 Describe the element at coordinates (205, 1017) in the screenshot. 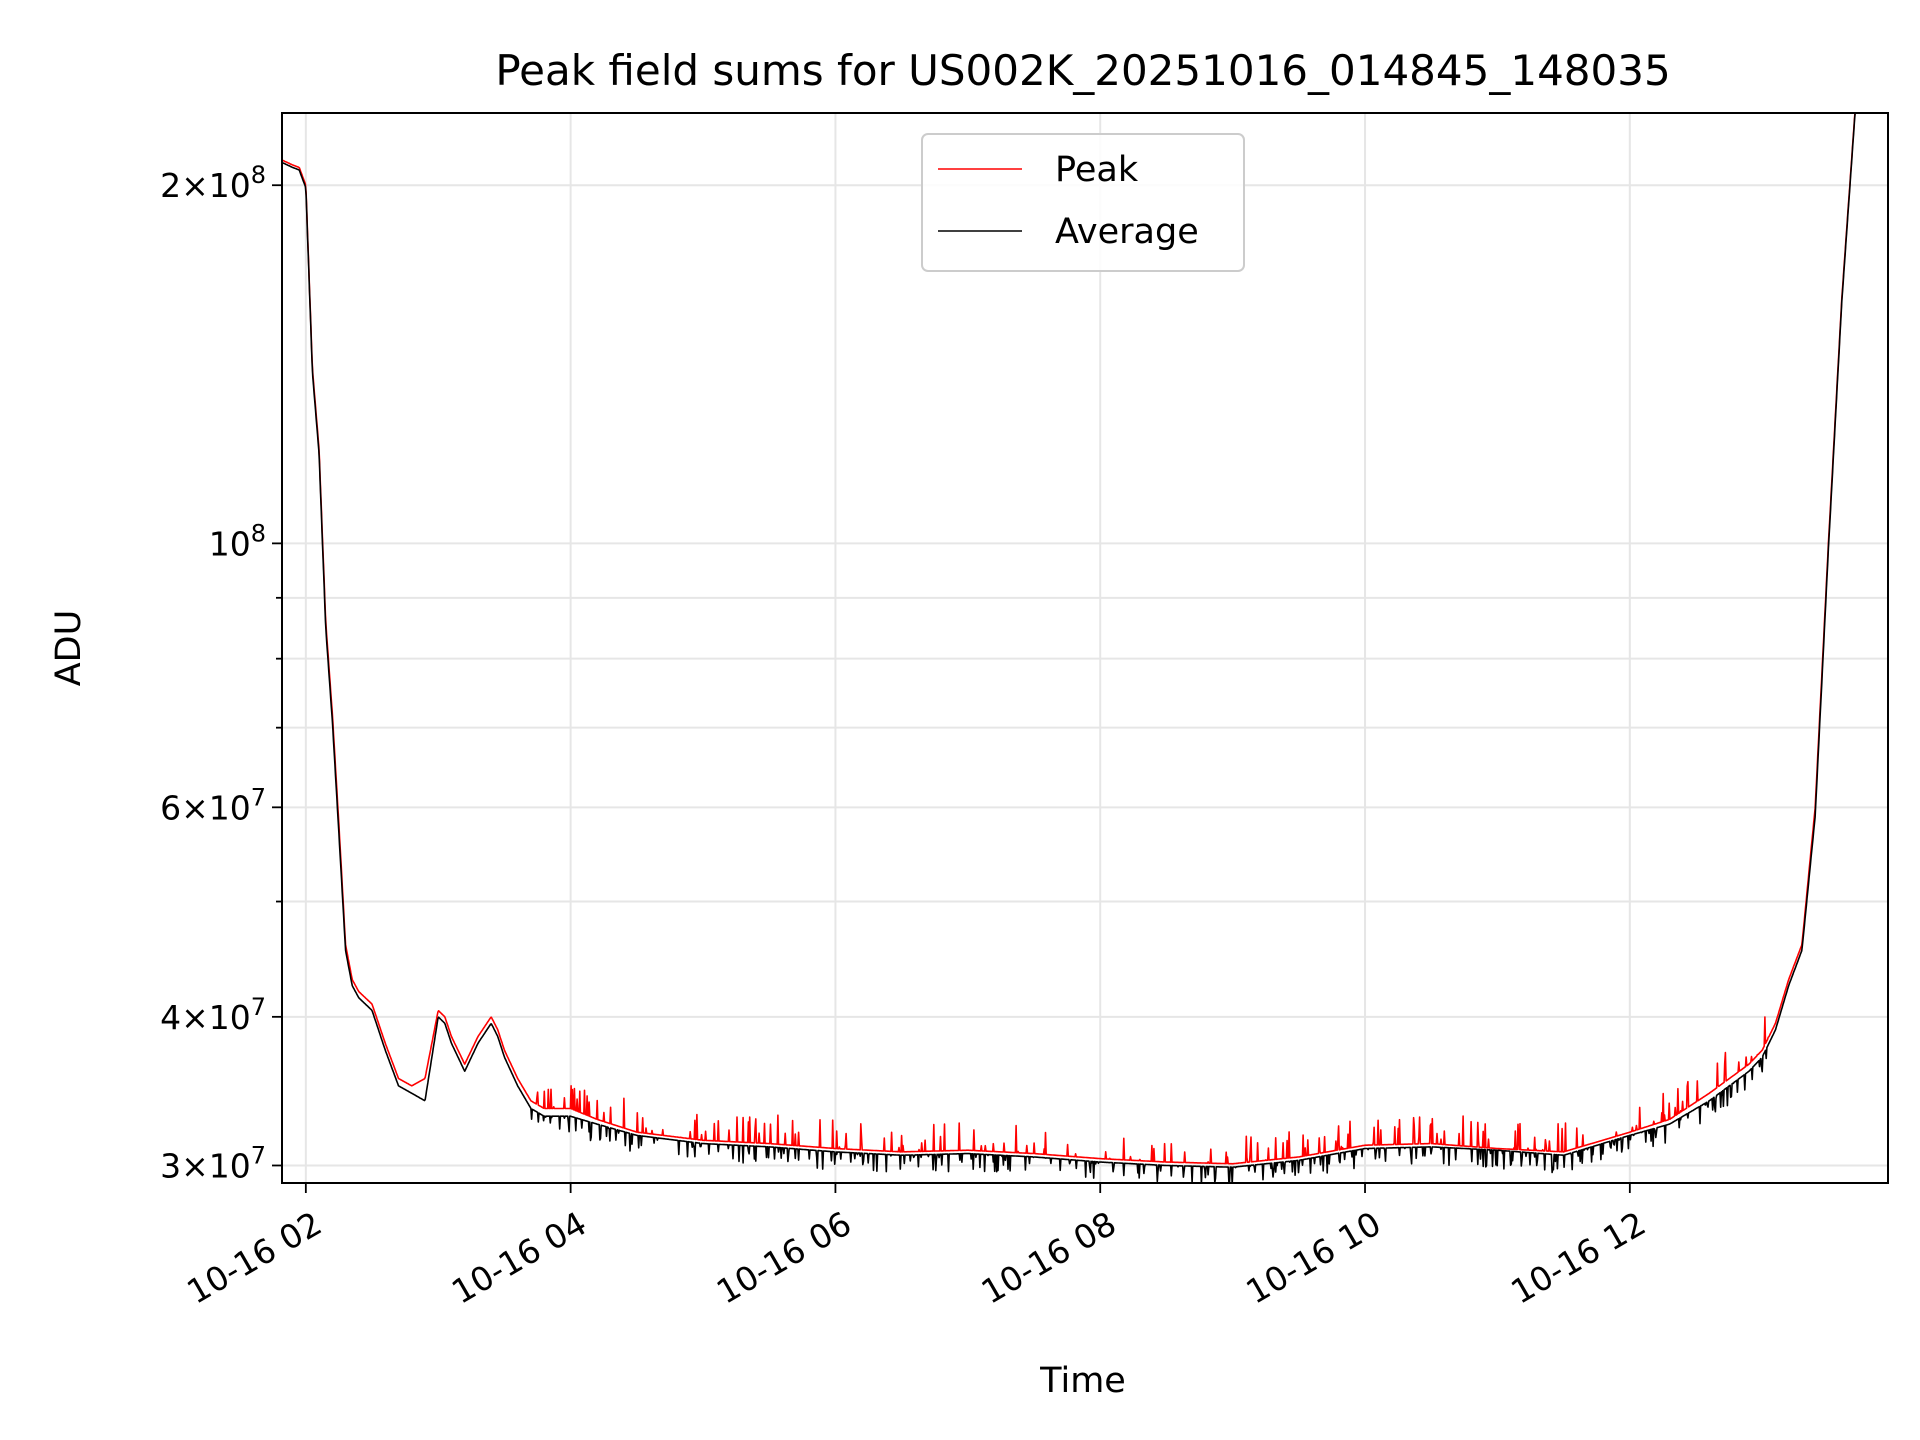

I see `y-tick-mantissa: 4×10` at that location.